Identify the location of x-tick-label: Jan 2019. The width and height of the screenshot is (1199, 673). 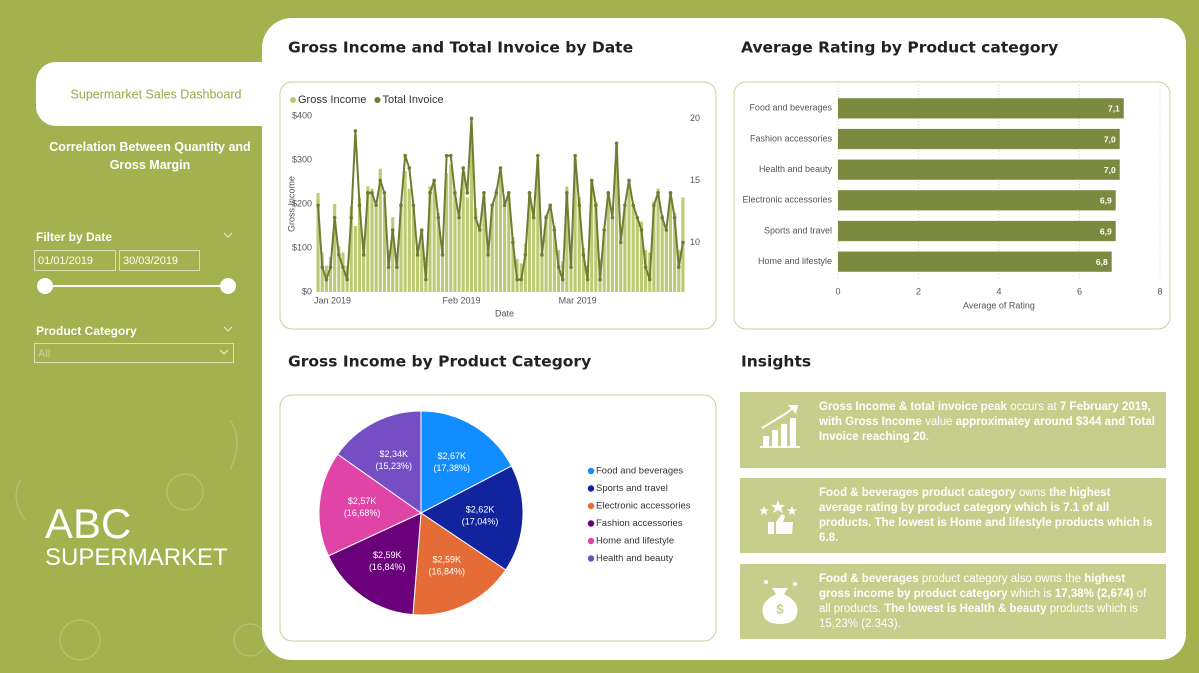
(332, 300).